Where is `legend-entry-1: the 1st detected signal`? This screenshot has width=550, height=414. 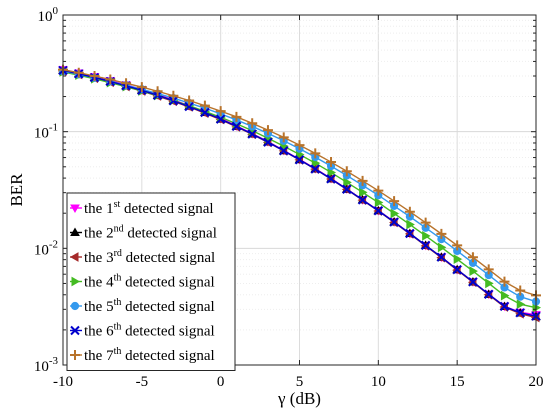 legend-entry-1: the 1st detected signal is located at coordinates (142, 208).